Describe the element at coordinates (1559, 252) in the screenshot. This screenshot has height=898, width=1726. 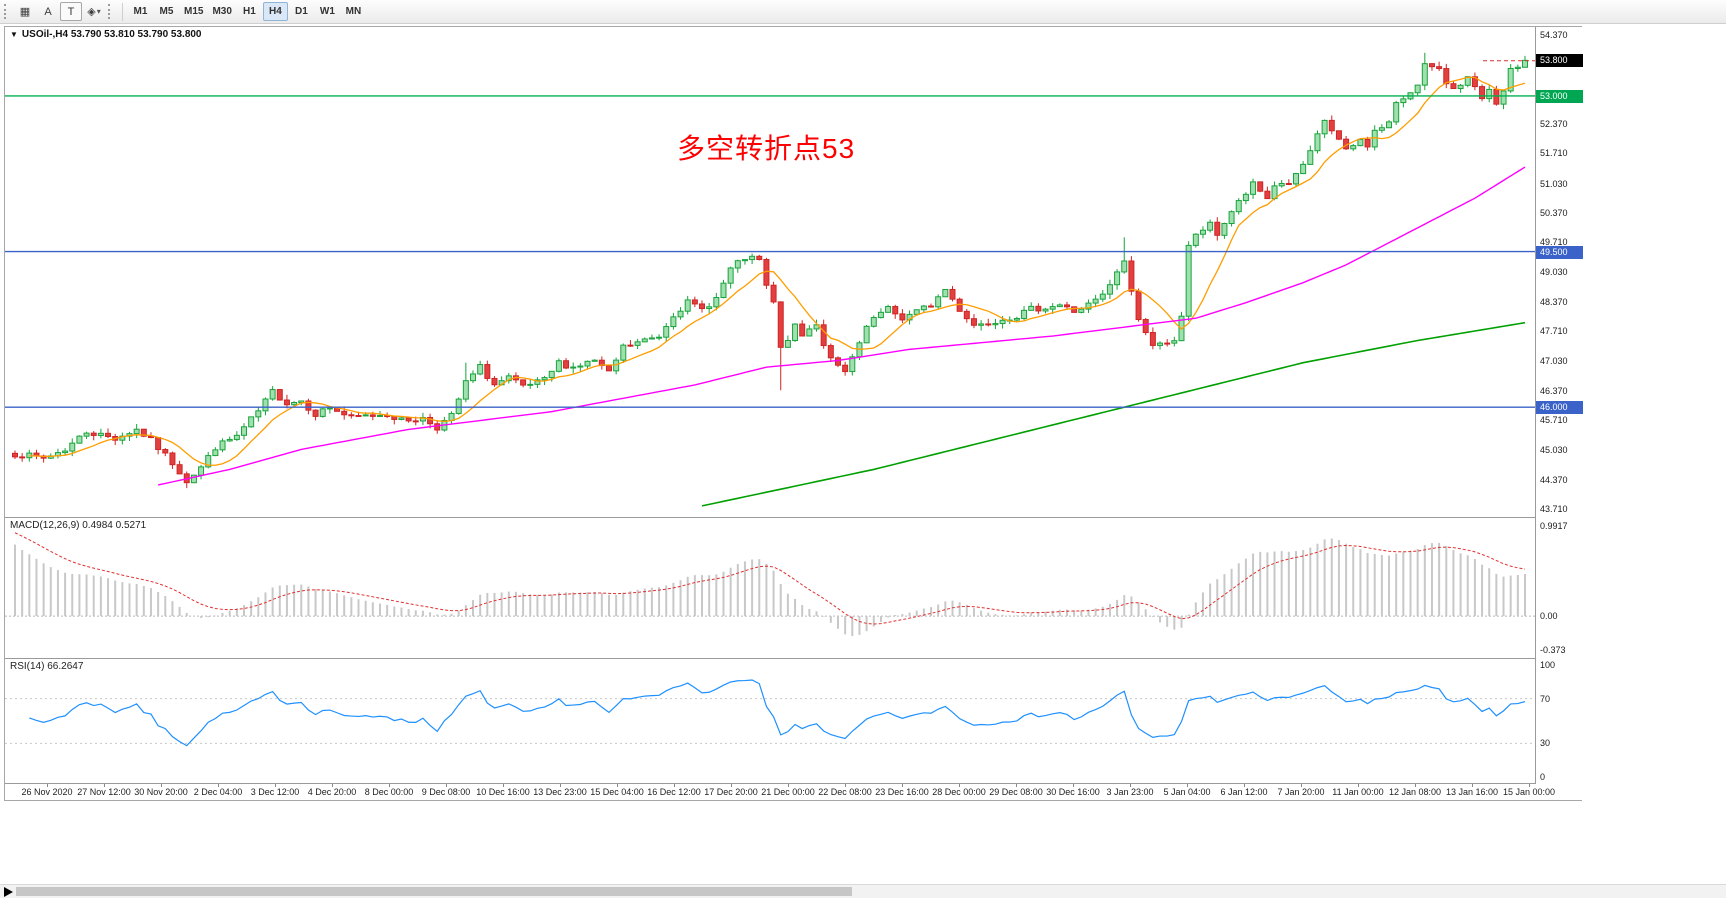
I see `price-badge: 49.500` at that location.